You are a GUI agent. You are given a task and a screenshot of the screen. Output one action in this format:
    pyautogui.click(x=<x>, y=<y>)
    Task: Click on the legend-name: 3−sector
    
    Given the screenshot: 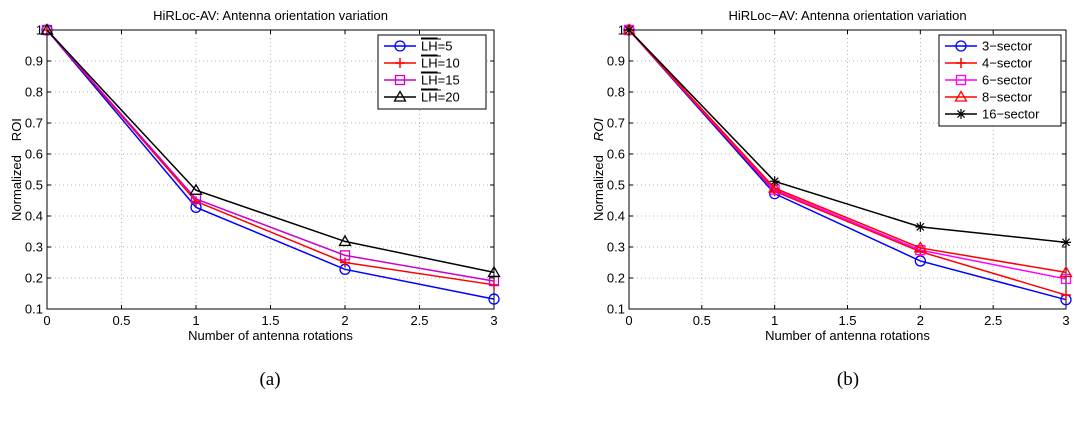 What is the action you would take?
    pyautogui.click(x=1007, y=46)
    